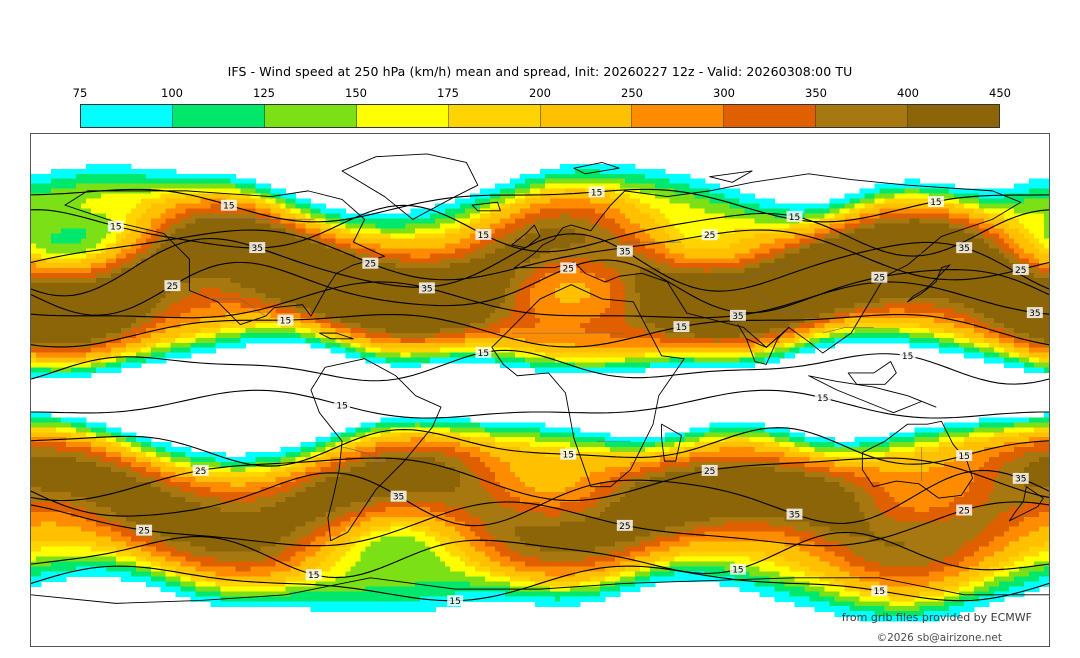 This screenshot has width=1080, height=658. Describe the element at coordinates (448, 93) in the screenshot. I see `colorbar-tick-175: 175` at that location.